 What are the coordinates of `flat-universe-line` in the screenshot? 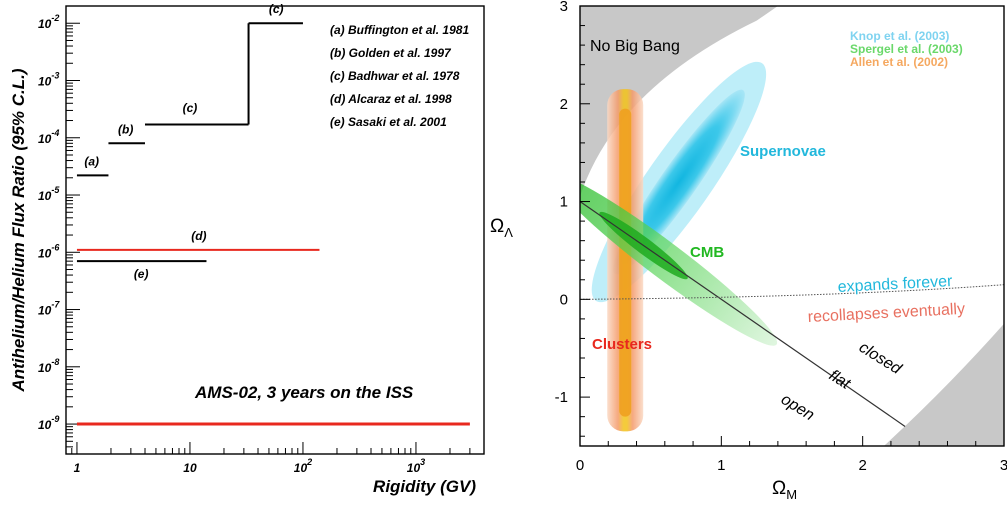 It's located at (743, 314).